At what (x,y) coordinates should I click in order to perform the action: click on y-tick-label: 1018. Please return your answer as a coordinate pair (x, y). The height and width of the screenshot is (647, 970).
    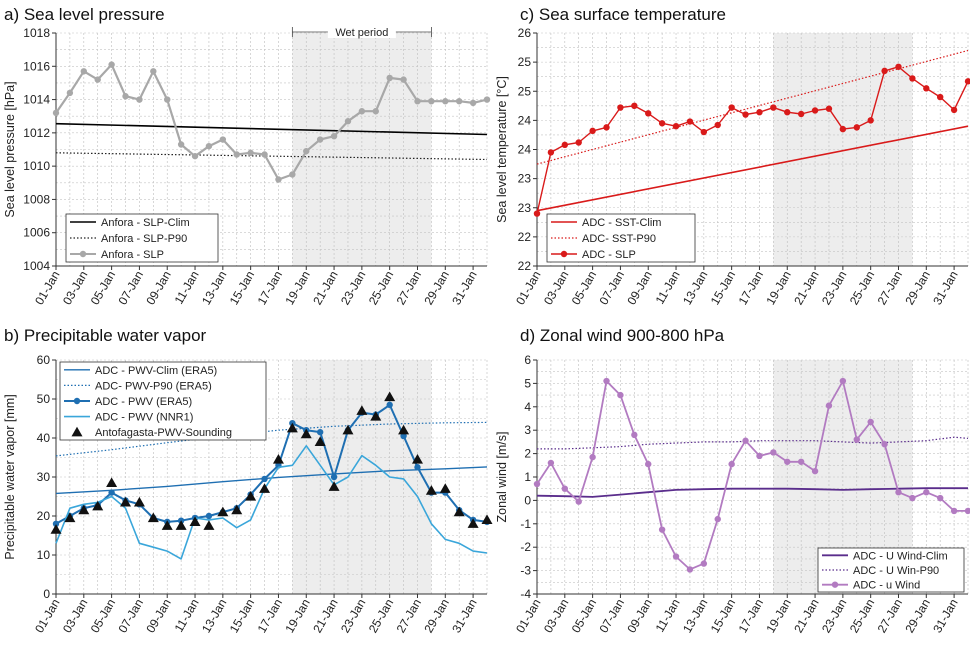
    Looking at the image, I should click on (36, 33).